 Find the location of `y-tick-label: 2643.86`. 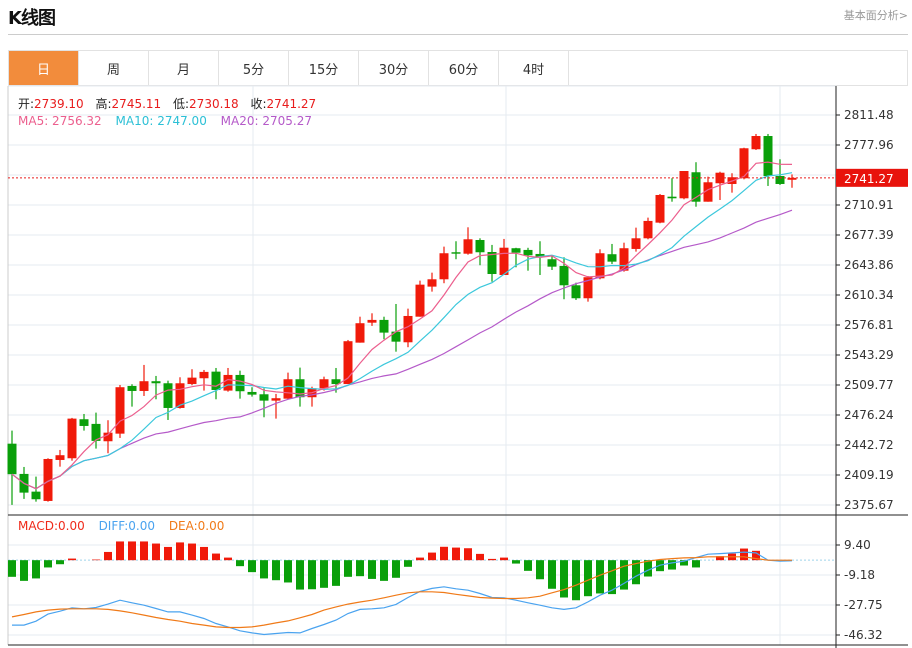

y-tick-label: 2643.86 is located at coordinates (869, 265).